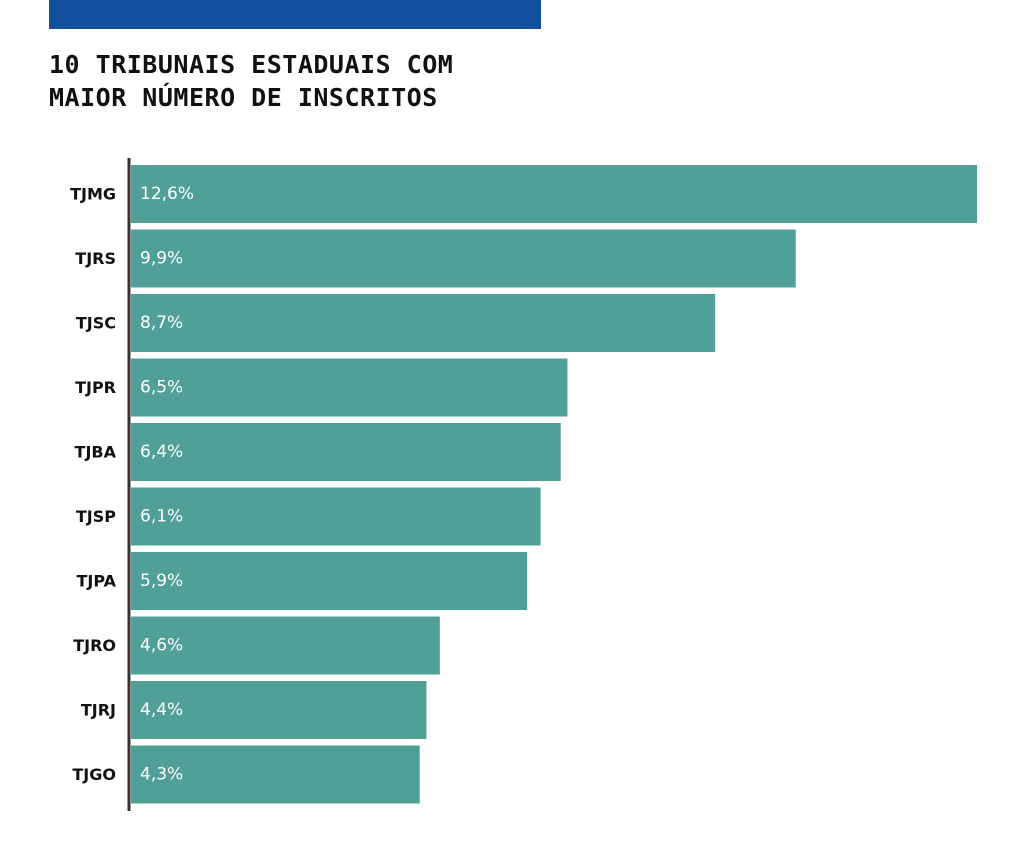  What do you see at coordinates (95, 258) in the screenshot?
I see `category-label-tjrs: TJRS` at bounding box center [95, 258].